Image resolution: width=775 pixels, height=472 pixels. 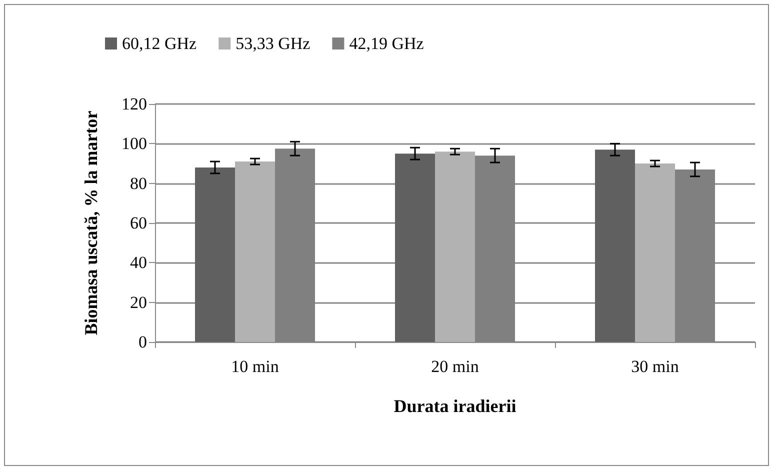 What do you see at coordinates (138, 183) in the screenshot?
I see `y-tick-label: 80` at bounding box center [138, 183].